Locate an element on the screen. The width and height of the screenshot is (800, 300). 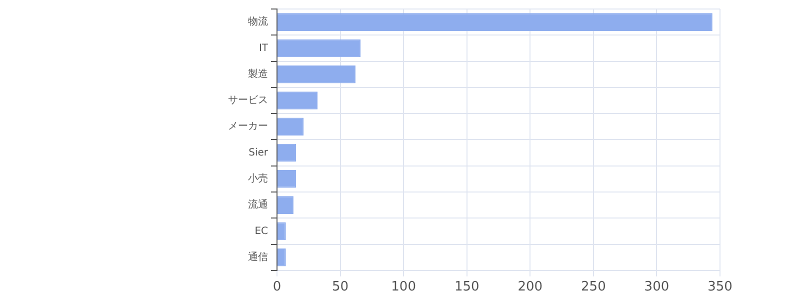
x-tick-label: 300 is located at coordinates (657, 287).